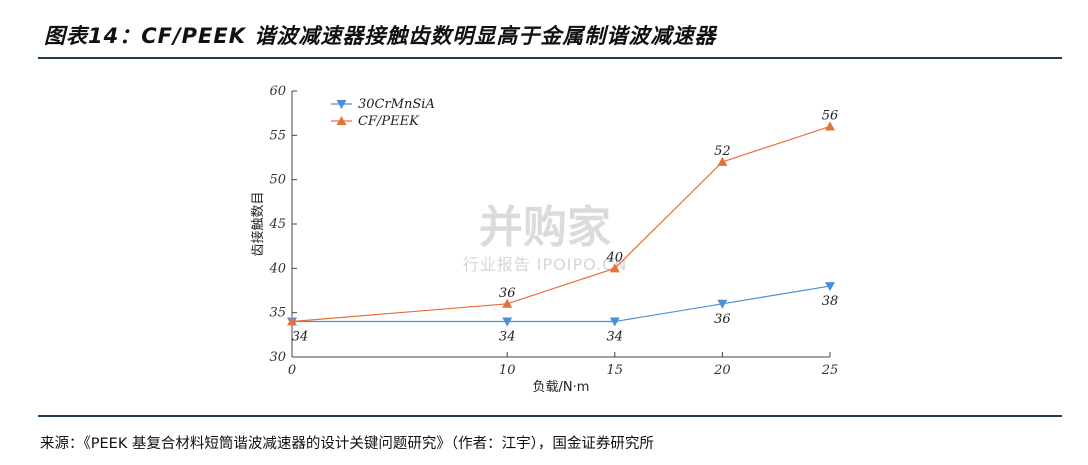 Image resolution: width=1088 pixels, height=465 pixels. I want to click on bottom-rule, so click(550, 416).